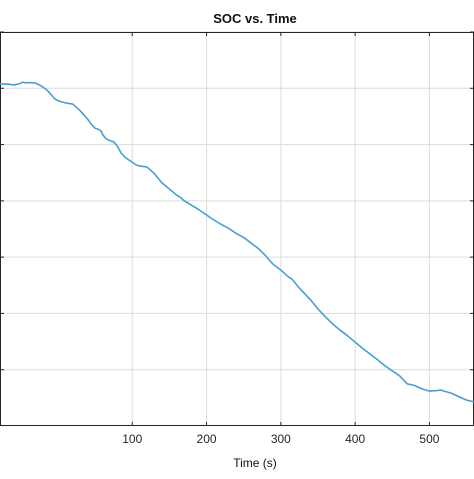  I want to click on chart-title: SOC vs. Time, so click(255, 18).